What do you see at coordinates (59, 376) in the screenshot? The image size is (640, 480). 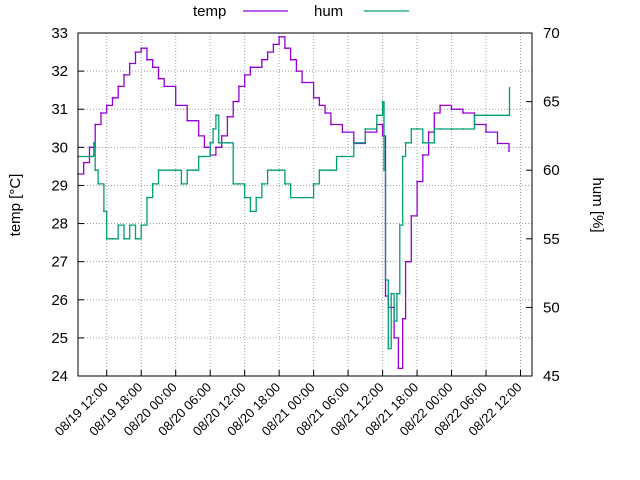 I see `y-tick-label: 24` at bounding box center [59, 376].